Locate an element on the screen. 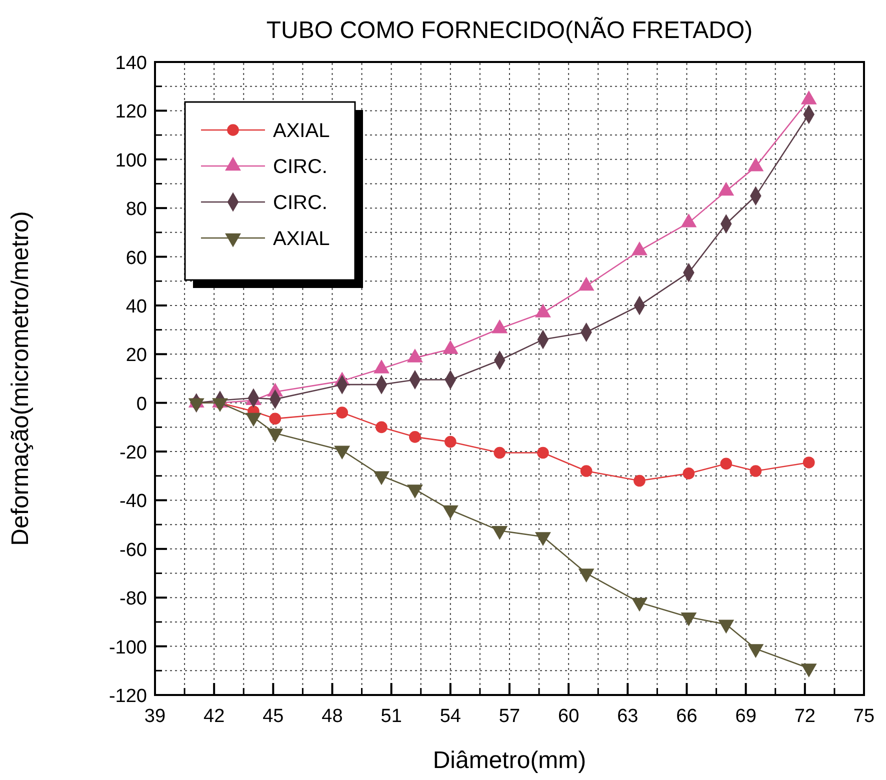 This screenshot has height=780, width=886. x-axis-title: Diâmetro(mm) is located at coordinates (509, 760).